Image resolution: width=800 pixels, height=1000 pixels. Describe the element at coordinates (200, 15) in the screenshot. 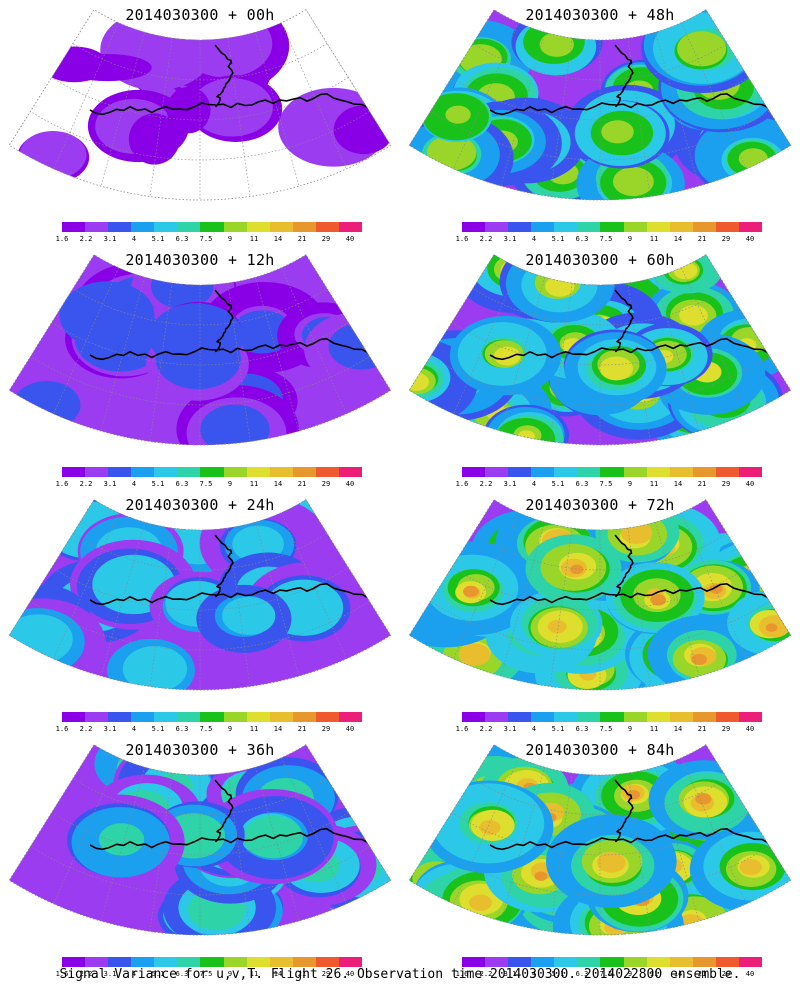

I see `panel-title: 2014030300 + 00h` at that location.